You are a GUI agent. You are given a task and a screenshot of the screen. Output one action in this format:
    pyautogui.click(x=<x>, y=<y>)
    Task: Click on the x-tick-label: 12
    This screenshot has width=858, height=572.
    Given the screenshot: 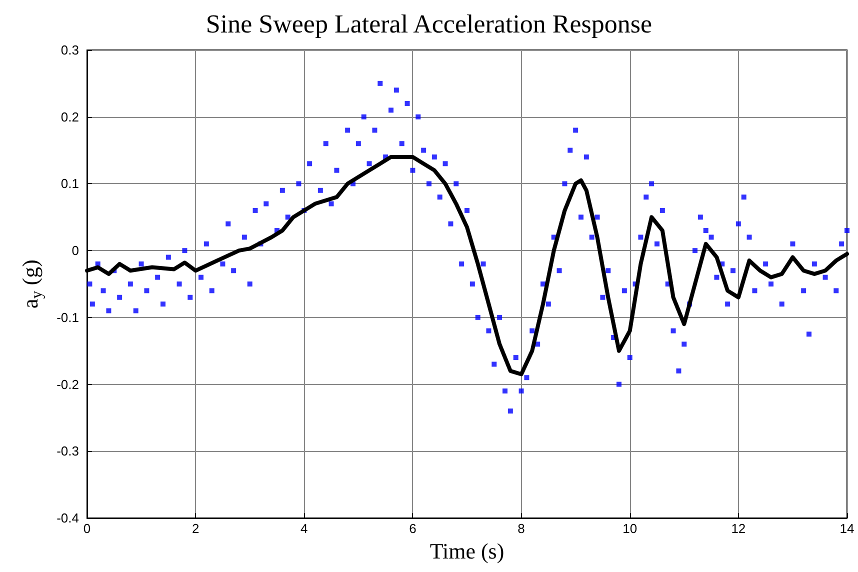 What is the action you would take?
    pyautogui.click(x=738, y=528)
    